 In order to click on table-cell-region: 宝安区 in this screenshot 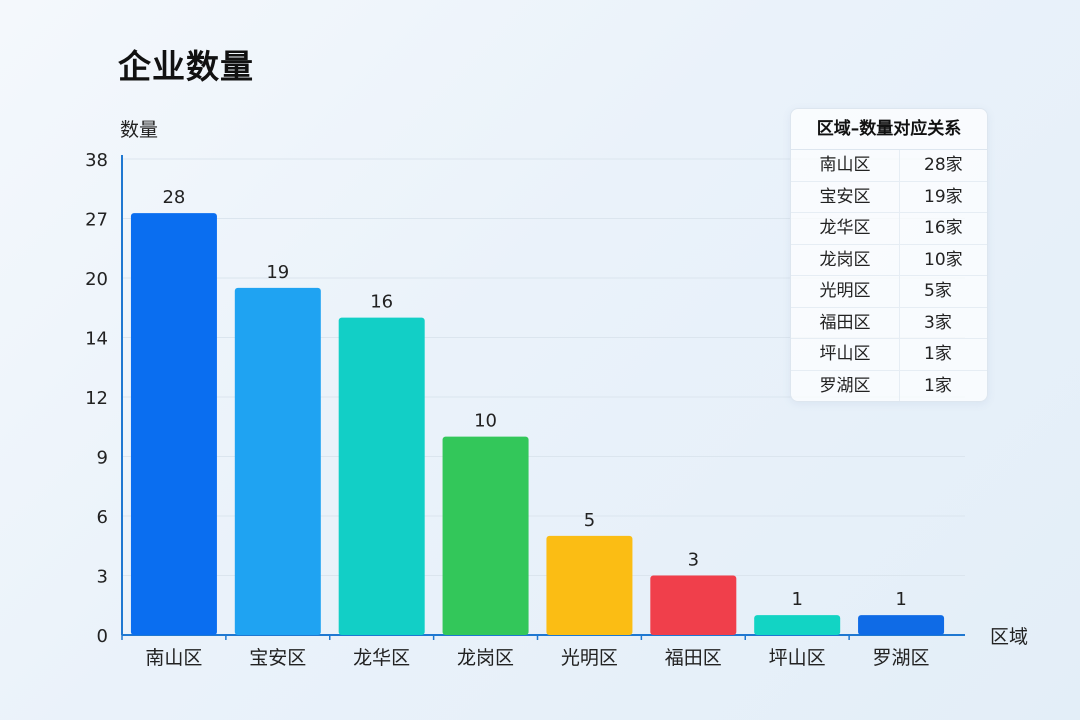, I will do `click(845, 196)`.